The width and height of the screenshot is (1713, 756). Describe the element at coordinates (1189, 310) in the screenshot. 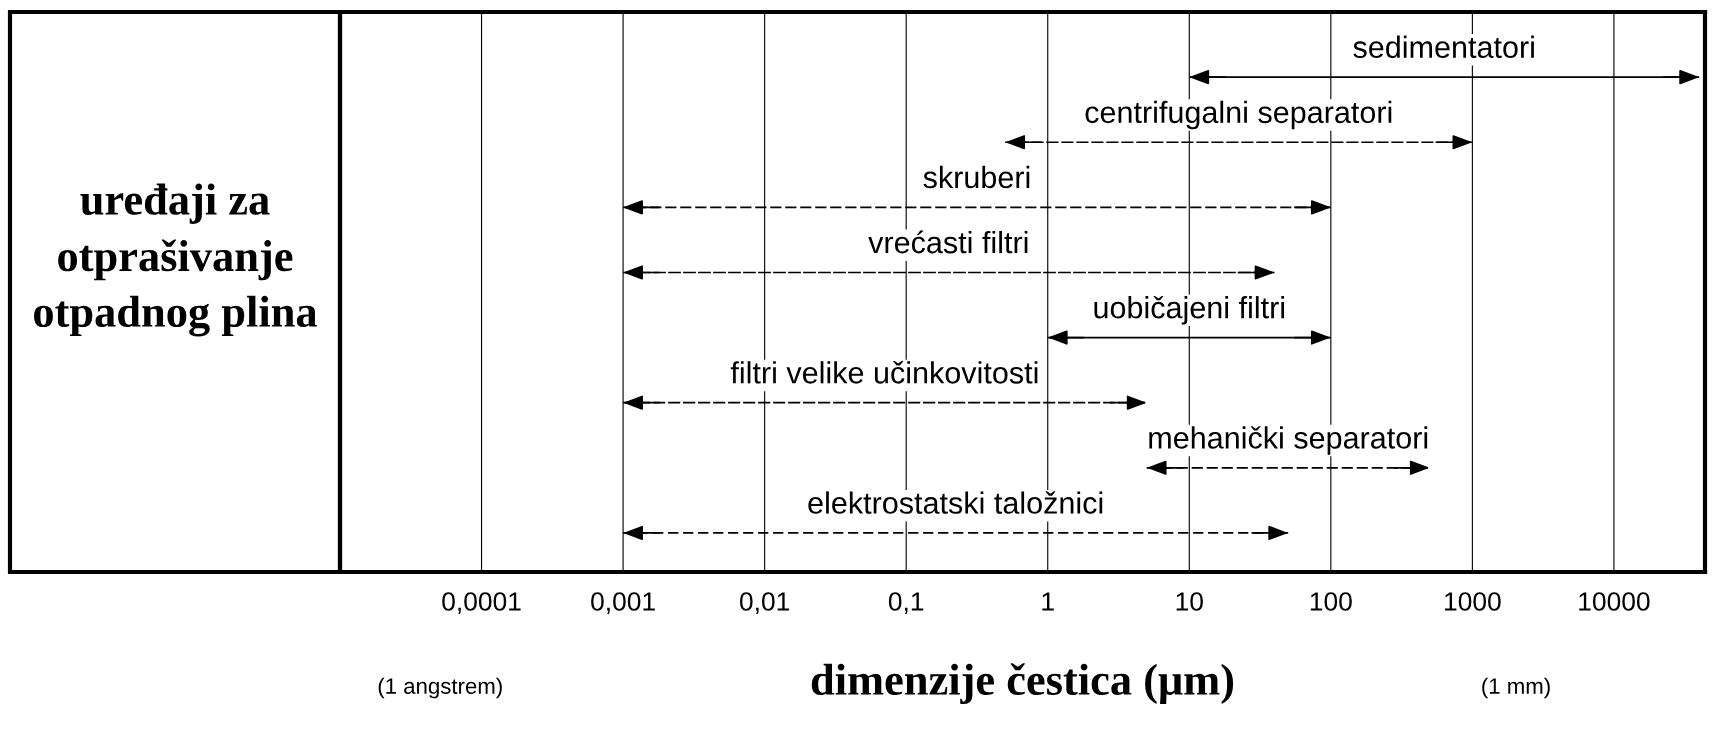

I see `y-tick-label: uobičajeni filtri` at that location.